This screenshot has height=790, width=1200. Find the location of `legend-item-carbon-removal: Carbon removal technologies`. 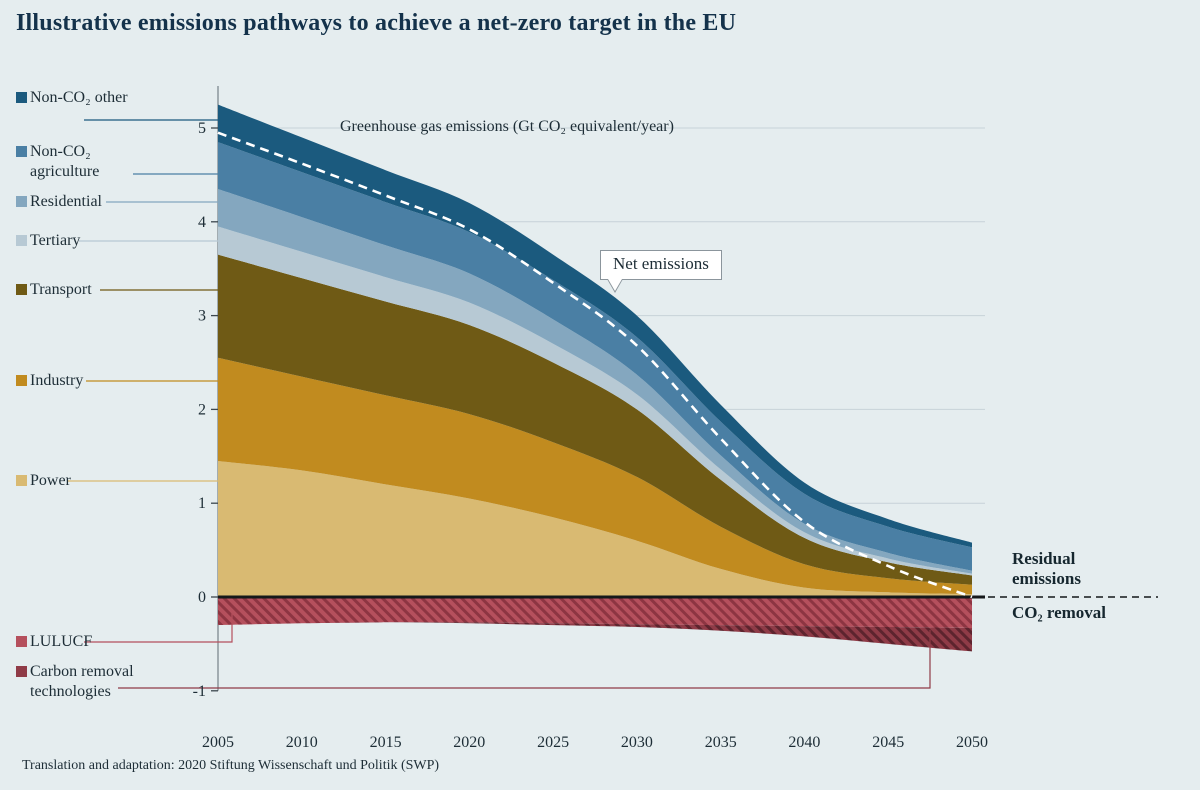

legend-item-carbon-removal: Carbon removal technologies is located at coordinates (93, 681).